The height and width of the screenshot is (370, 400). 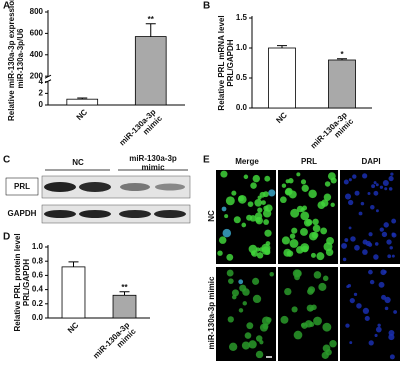 What do you see at coordinates (309, 161) in the screenshot?
I see `column-label: PRL` at bounding box center [309, 161].